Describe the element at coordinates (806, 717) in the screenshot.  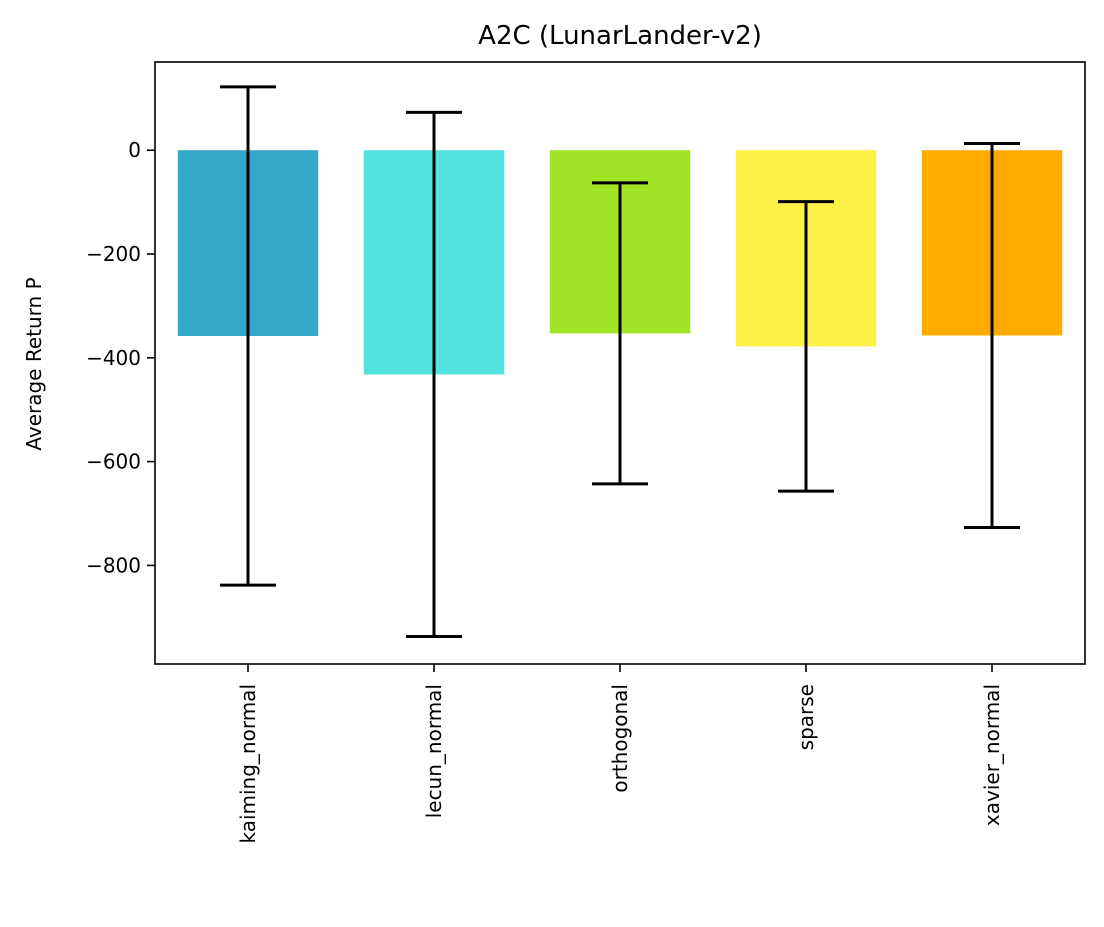
I see `x-tick-label: sparse` at that location.